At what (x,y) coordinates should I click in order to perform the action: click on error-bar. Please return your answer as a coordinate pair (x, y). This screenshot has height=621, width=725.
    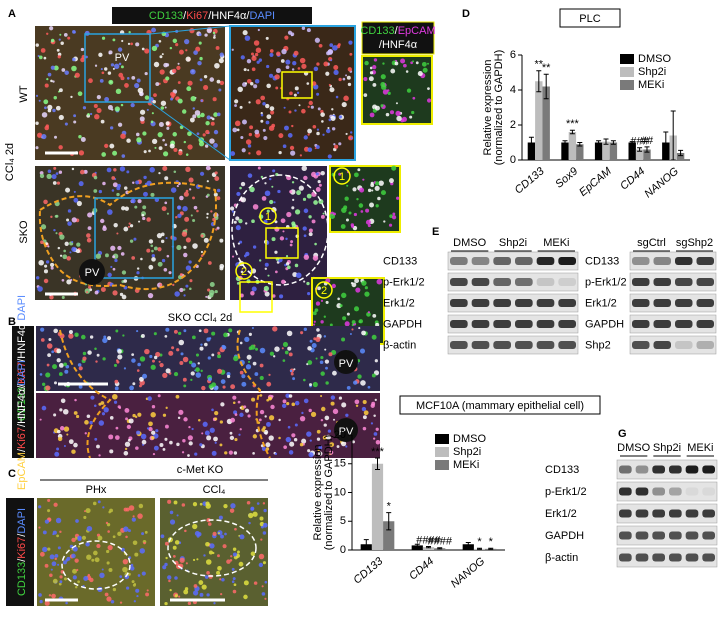
    Looking at the image, I should click on (613, 142).